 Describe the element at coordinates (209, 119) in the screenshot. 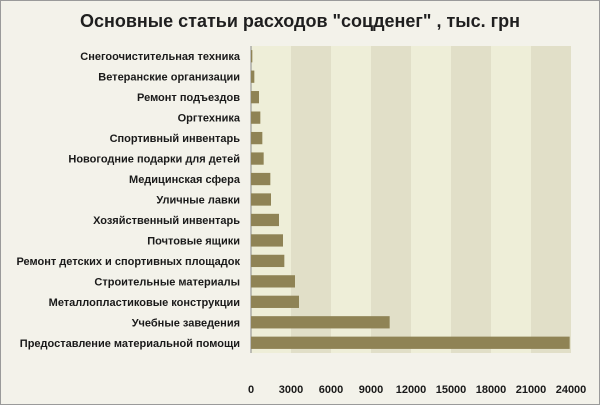

I see `category-label: Оргтехника` at that location.